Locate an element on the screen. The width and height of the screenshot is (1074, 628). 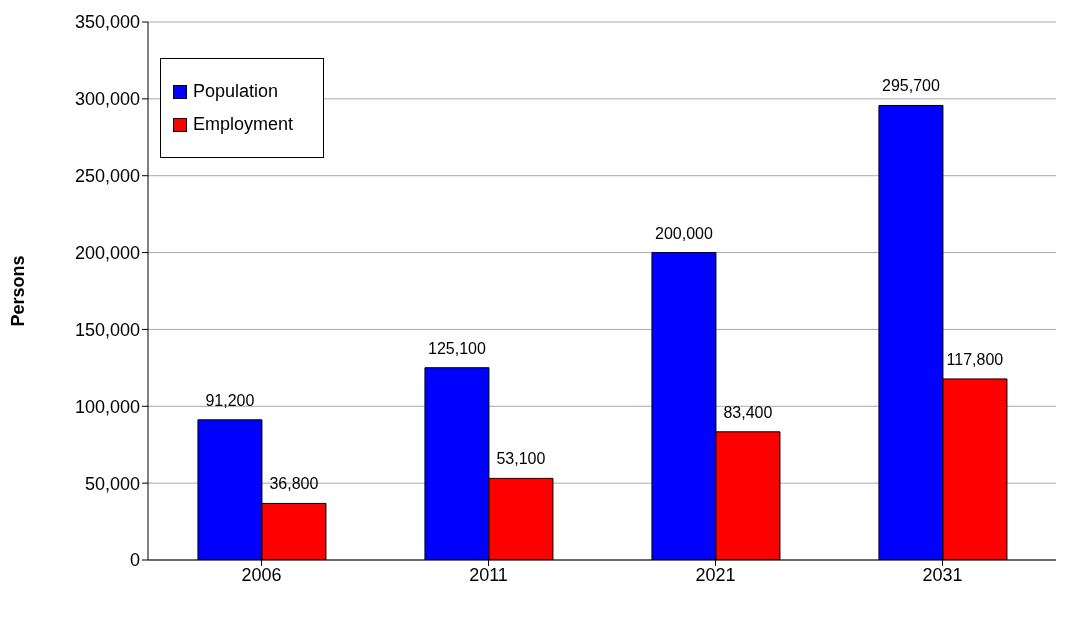
x-tick-label: 2021 is located at coordinates (715, 574).